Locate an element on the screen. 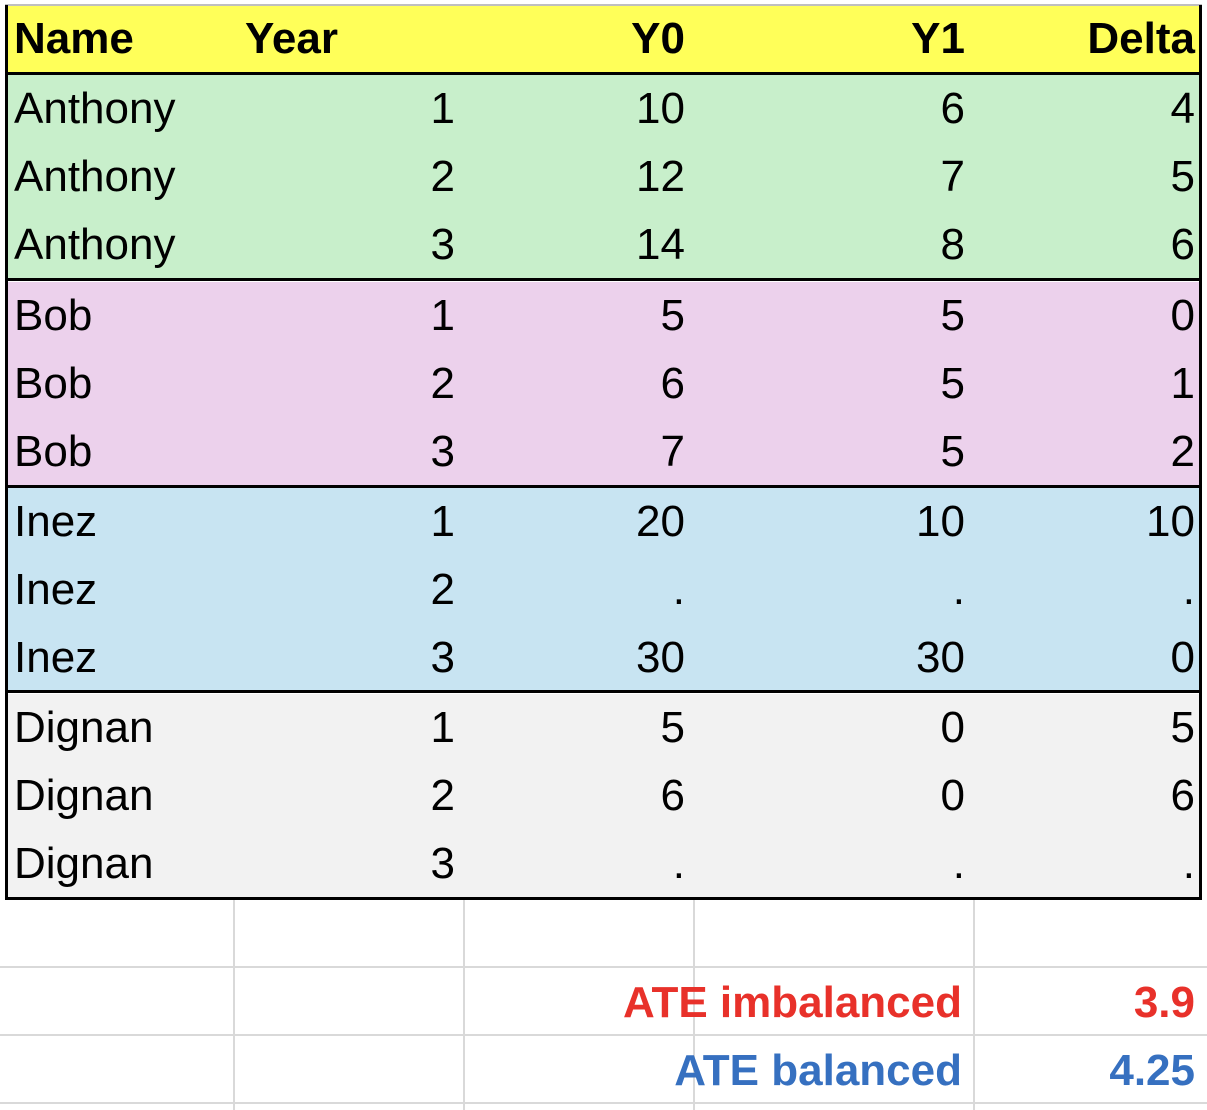 The image size is (1207, 1110). cell-y0: 7 is located at coordinates (672, 451).